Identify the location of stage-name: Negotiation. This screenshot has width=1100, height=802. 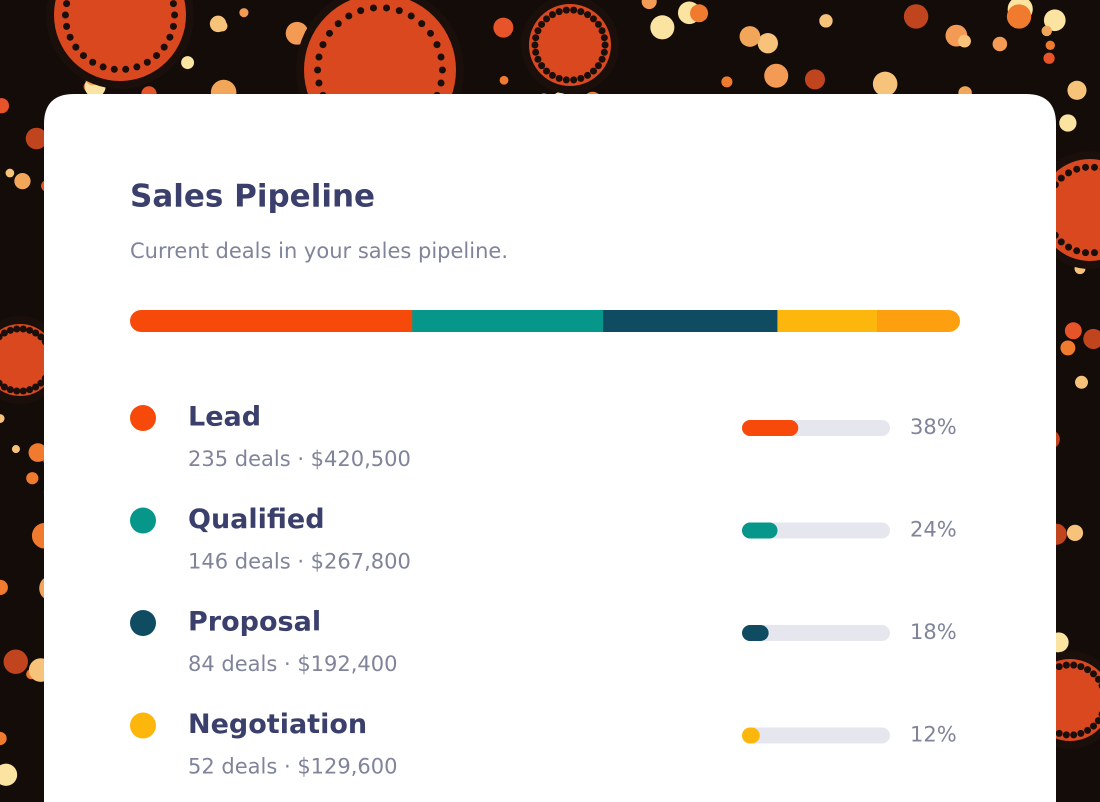
(277, 724).